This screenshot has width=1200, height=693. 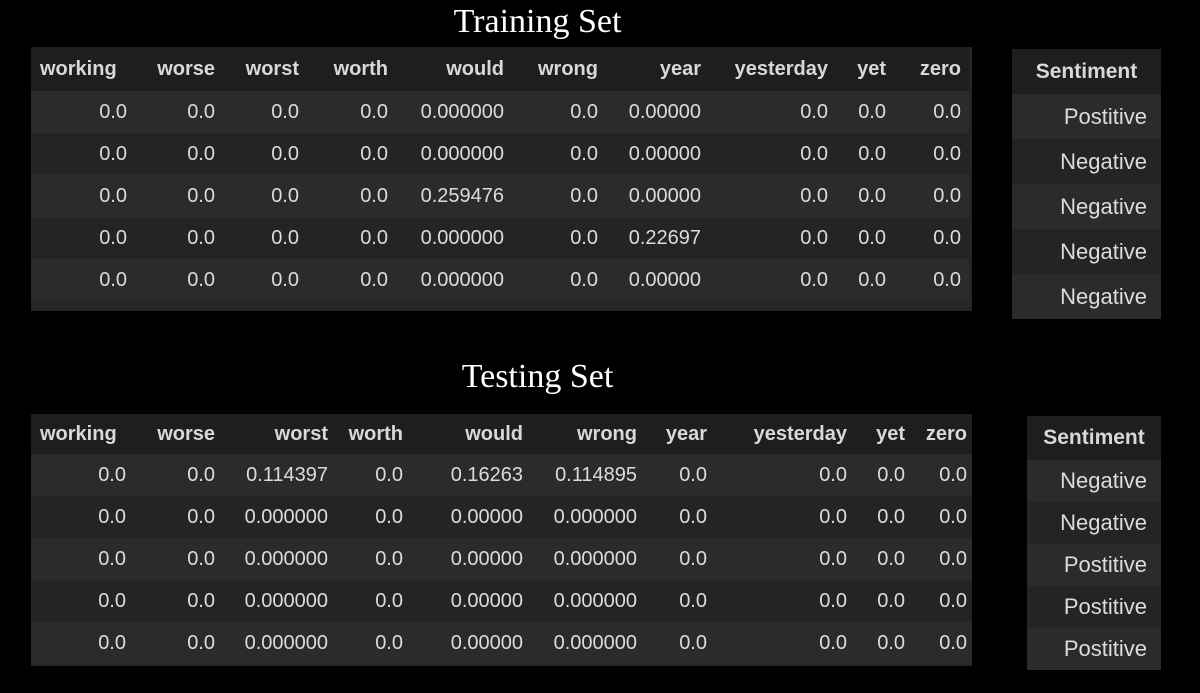 What do you see at coordinates (500, 196) in the screenshot?
I see `table-row: 0.0 0.0 0.0 0.0 0.259476 0.0 0.00000 0.0 0.0 0.0` at bounding box center [500, 196].